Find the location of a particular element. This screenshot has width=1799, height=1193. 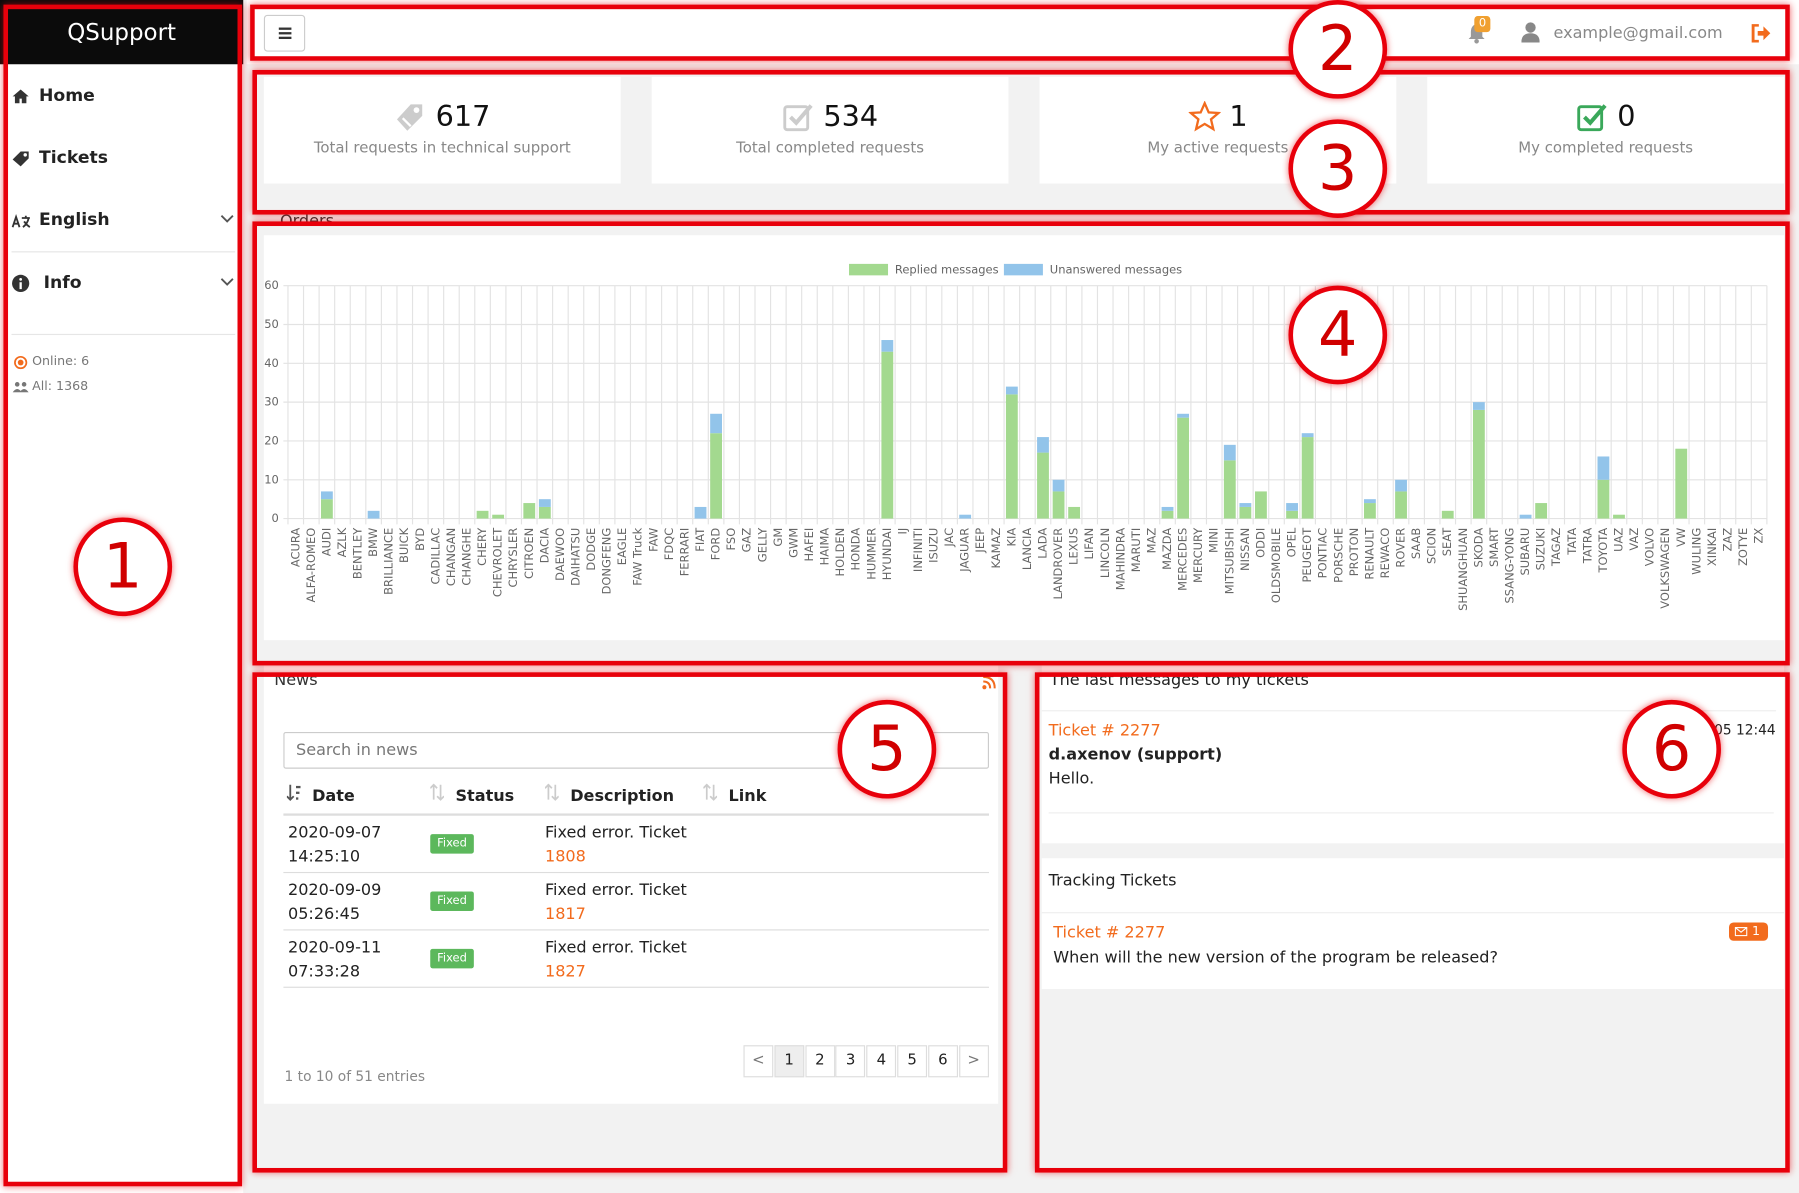

x-tick-label: HUMMER is located at coordinates (871, 554).